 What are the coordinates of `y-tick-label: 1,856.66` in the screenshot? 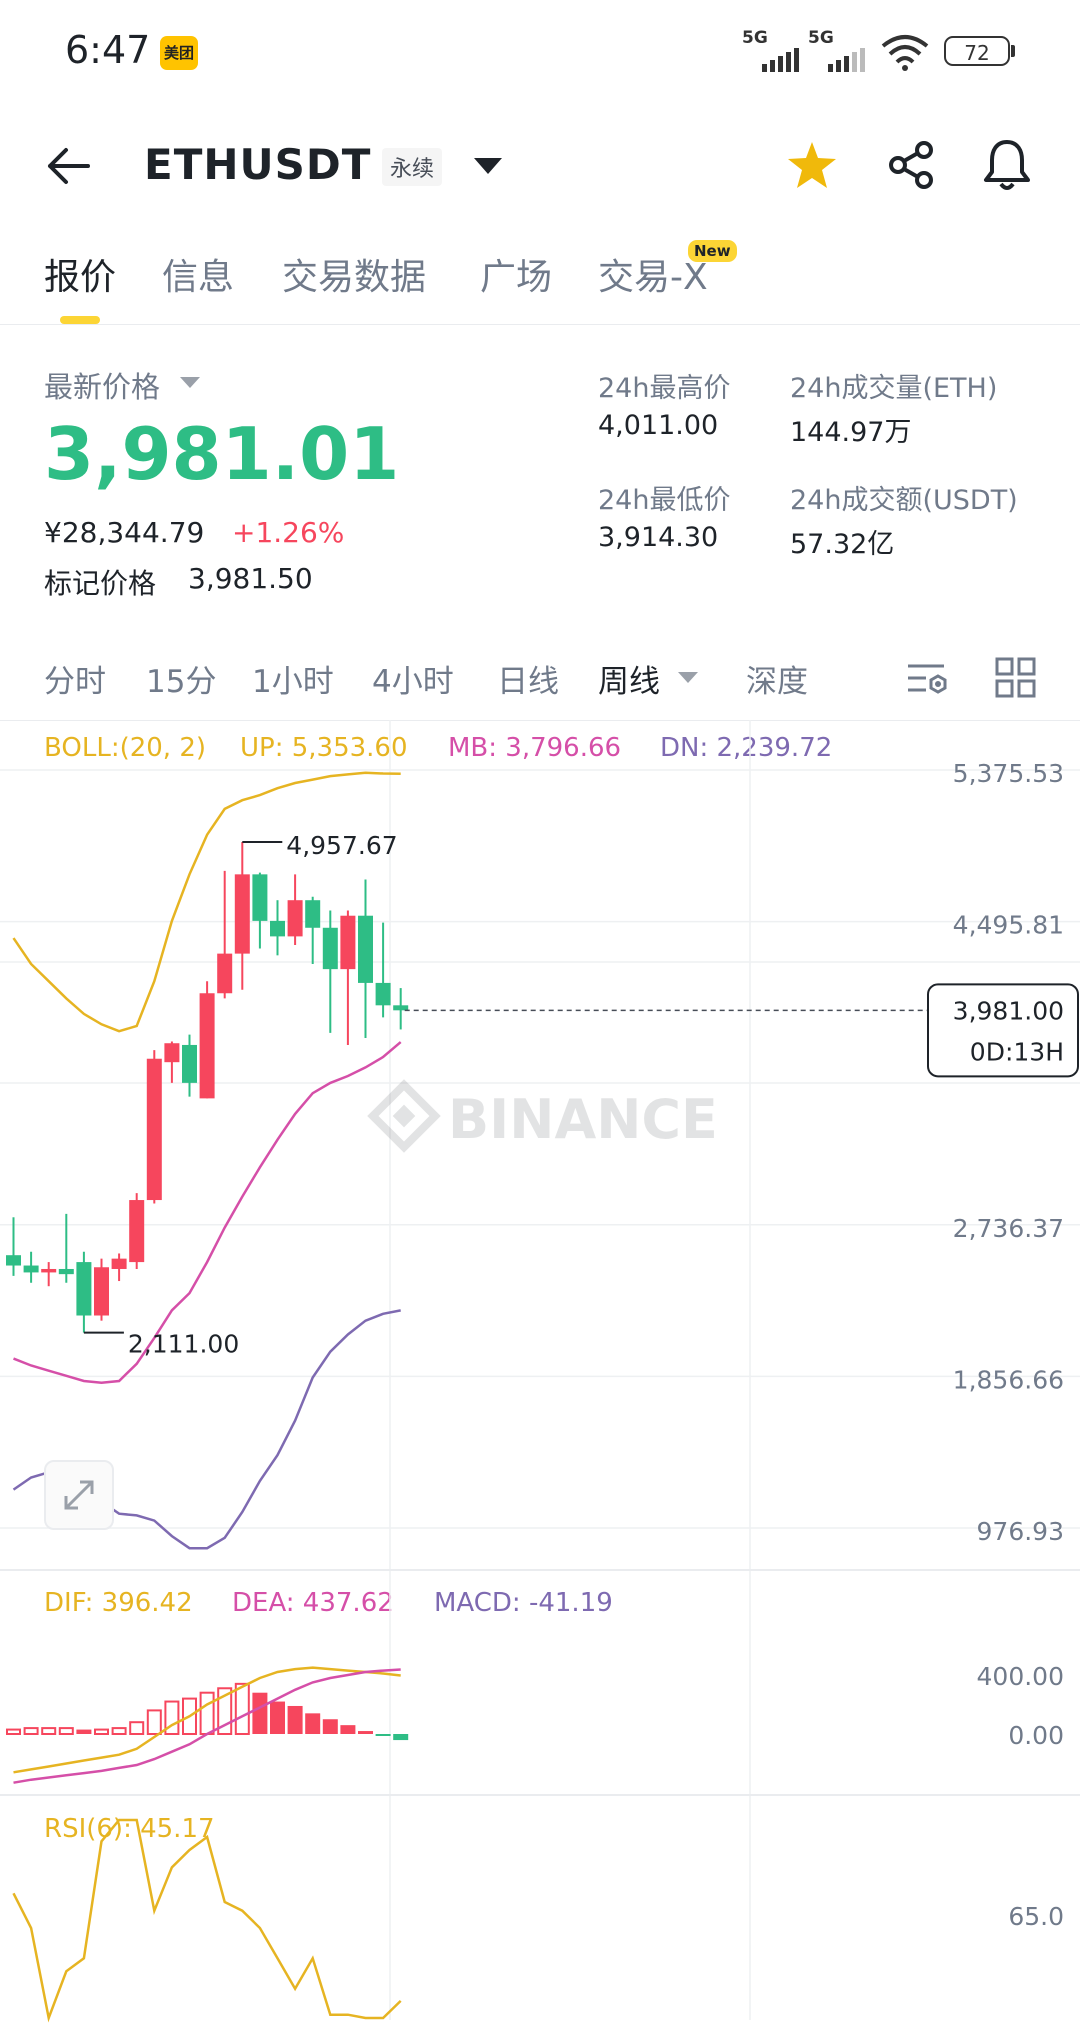 It's located at (1008, 1379).